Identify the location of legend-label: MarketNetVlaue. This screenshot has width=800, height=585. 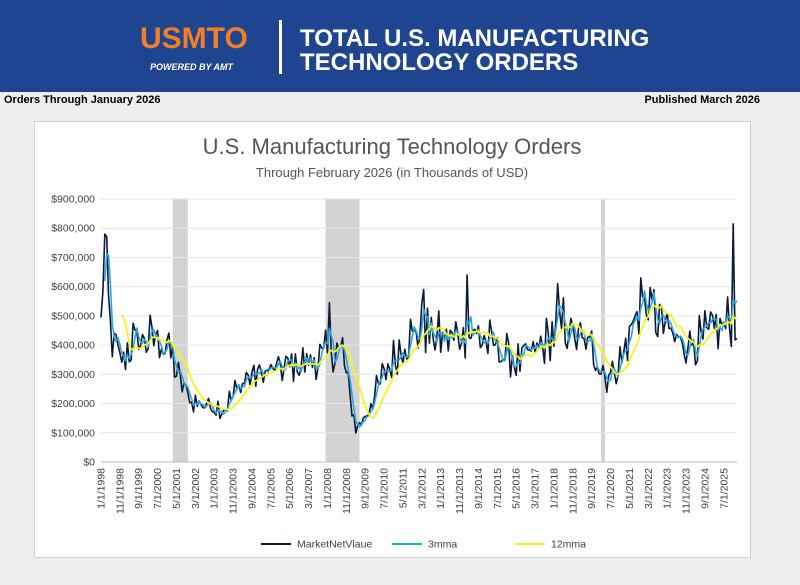
(334, 545).